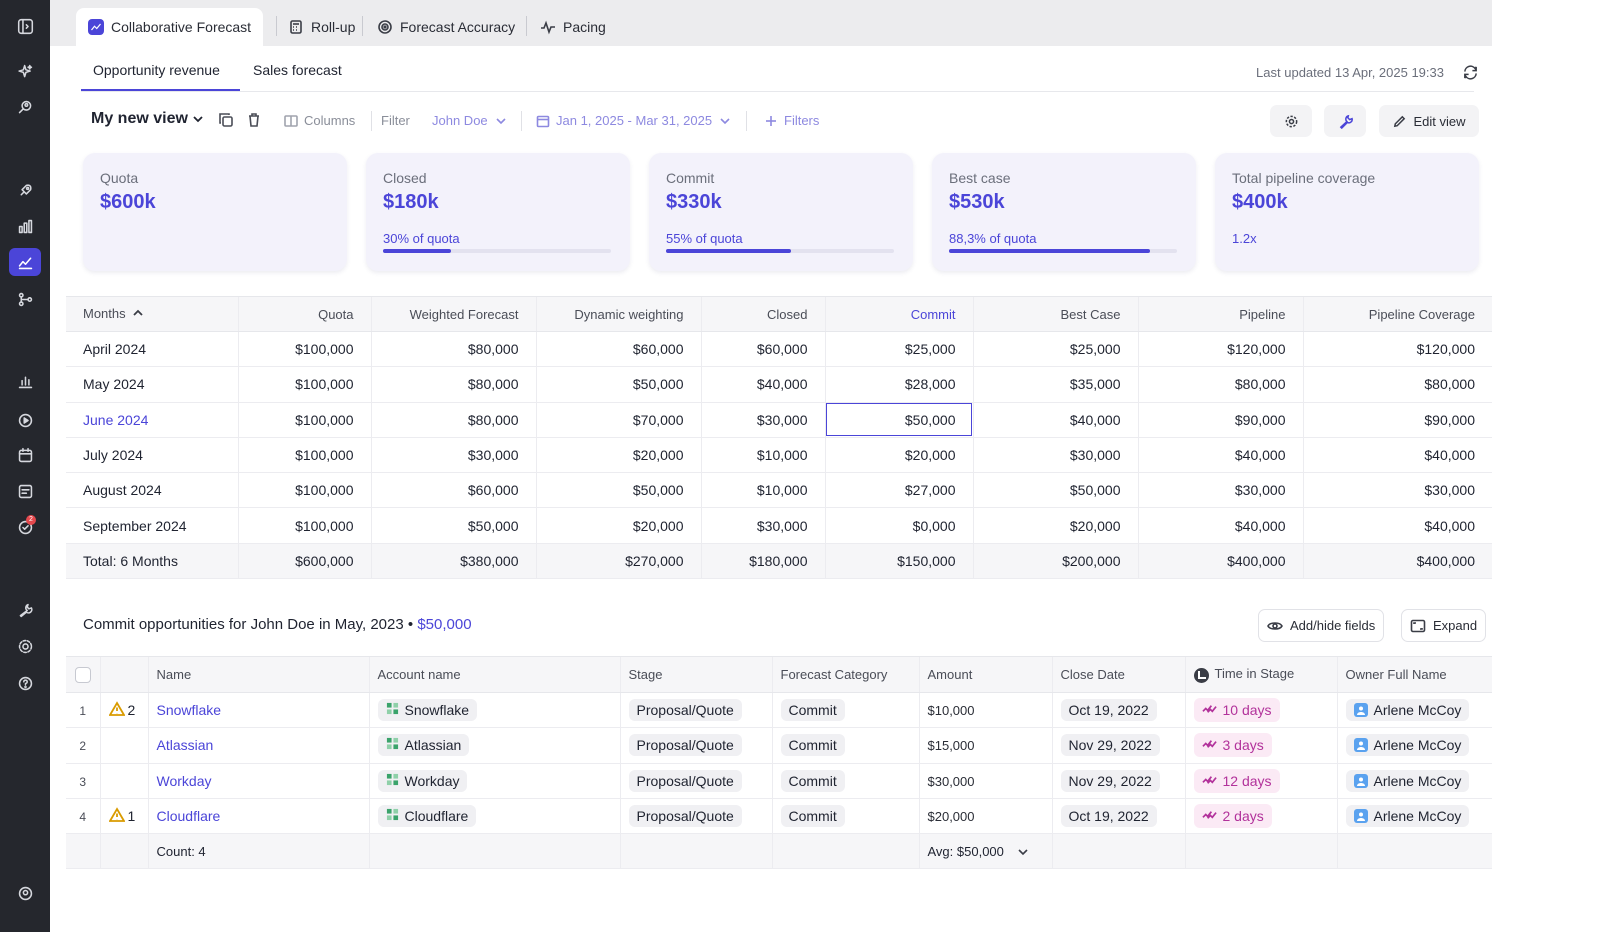 The height and width of the screenshot is (932, 1600). I want to click on value-cell: $27,000, so click(898, 490).